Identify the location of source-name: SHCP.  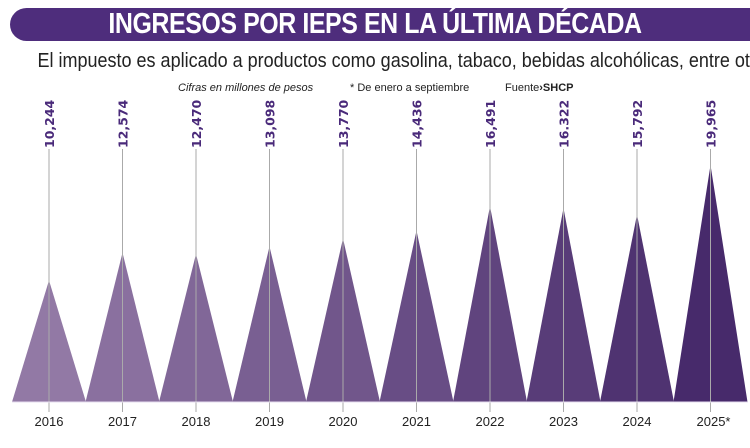
(558, 88).